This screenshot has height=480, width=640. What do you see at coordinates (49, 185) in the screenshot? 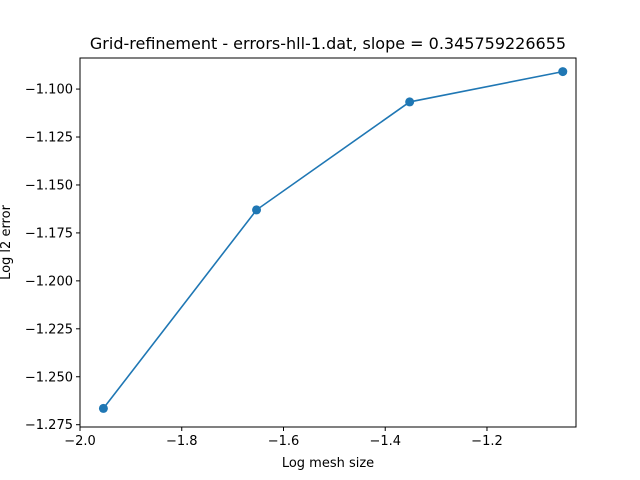
I see `y-tick-label: −1.150` at bounding box center [49, 185].